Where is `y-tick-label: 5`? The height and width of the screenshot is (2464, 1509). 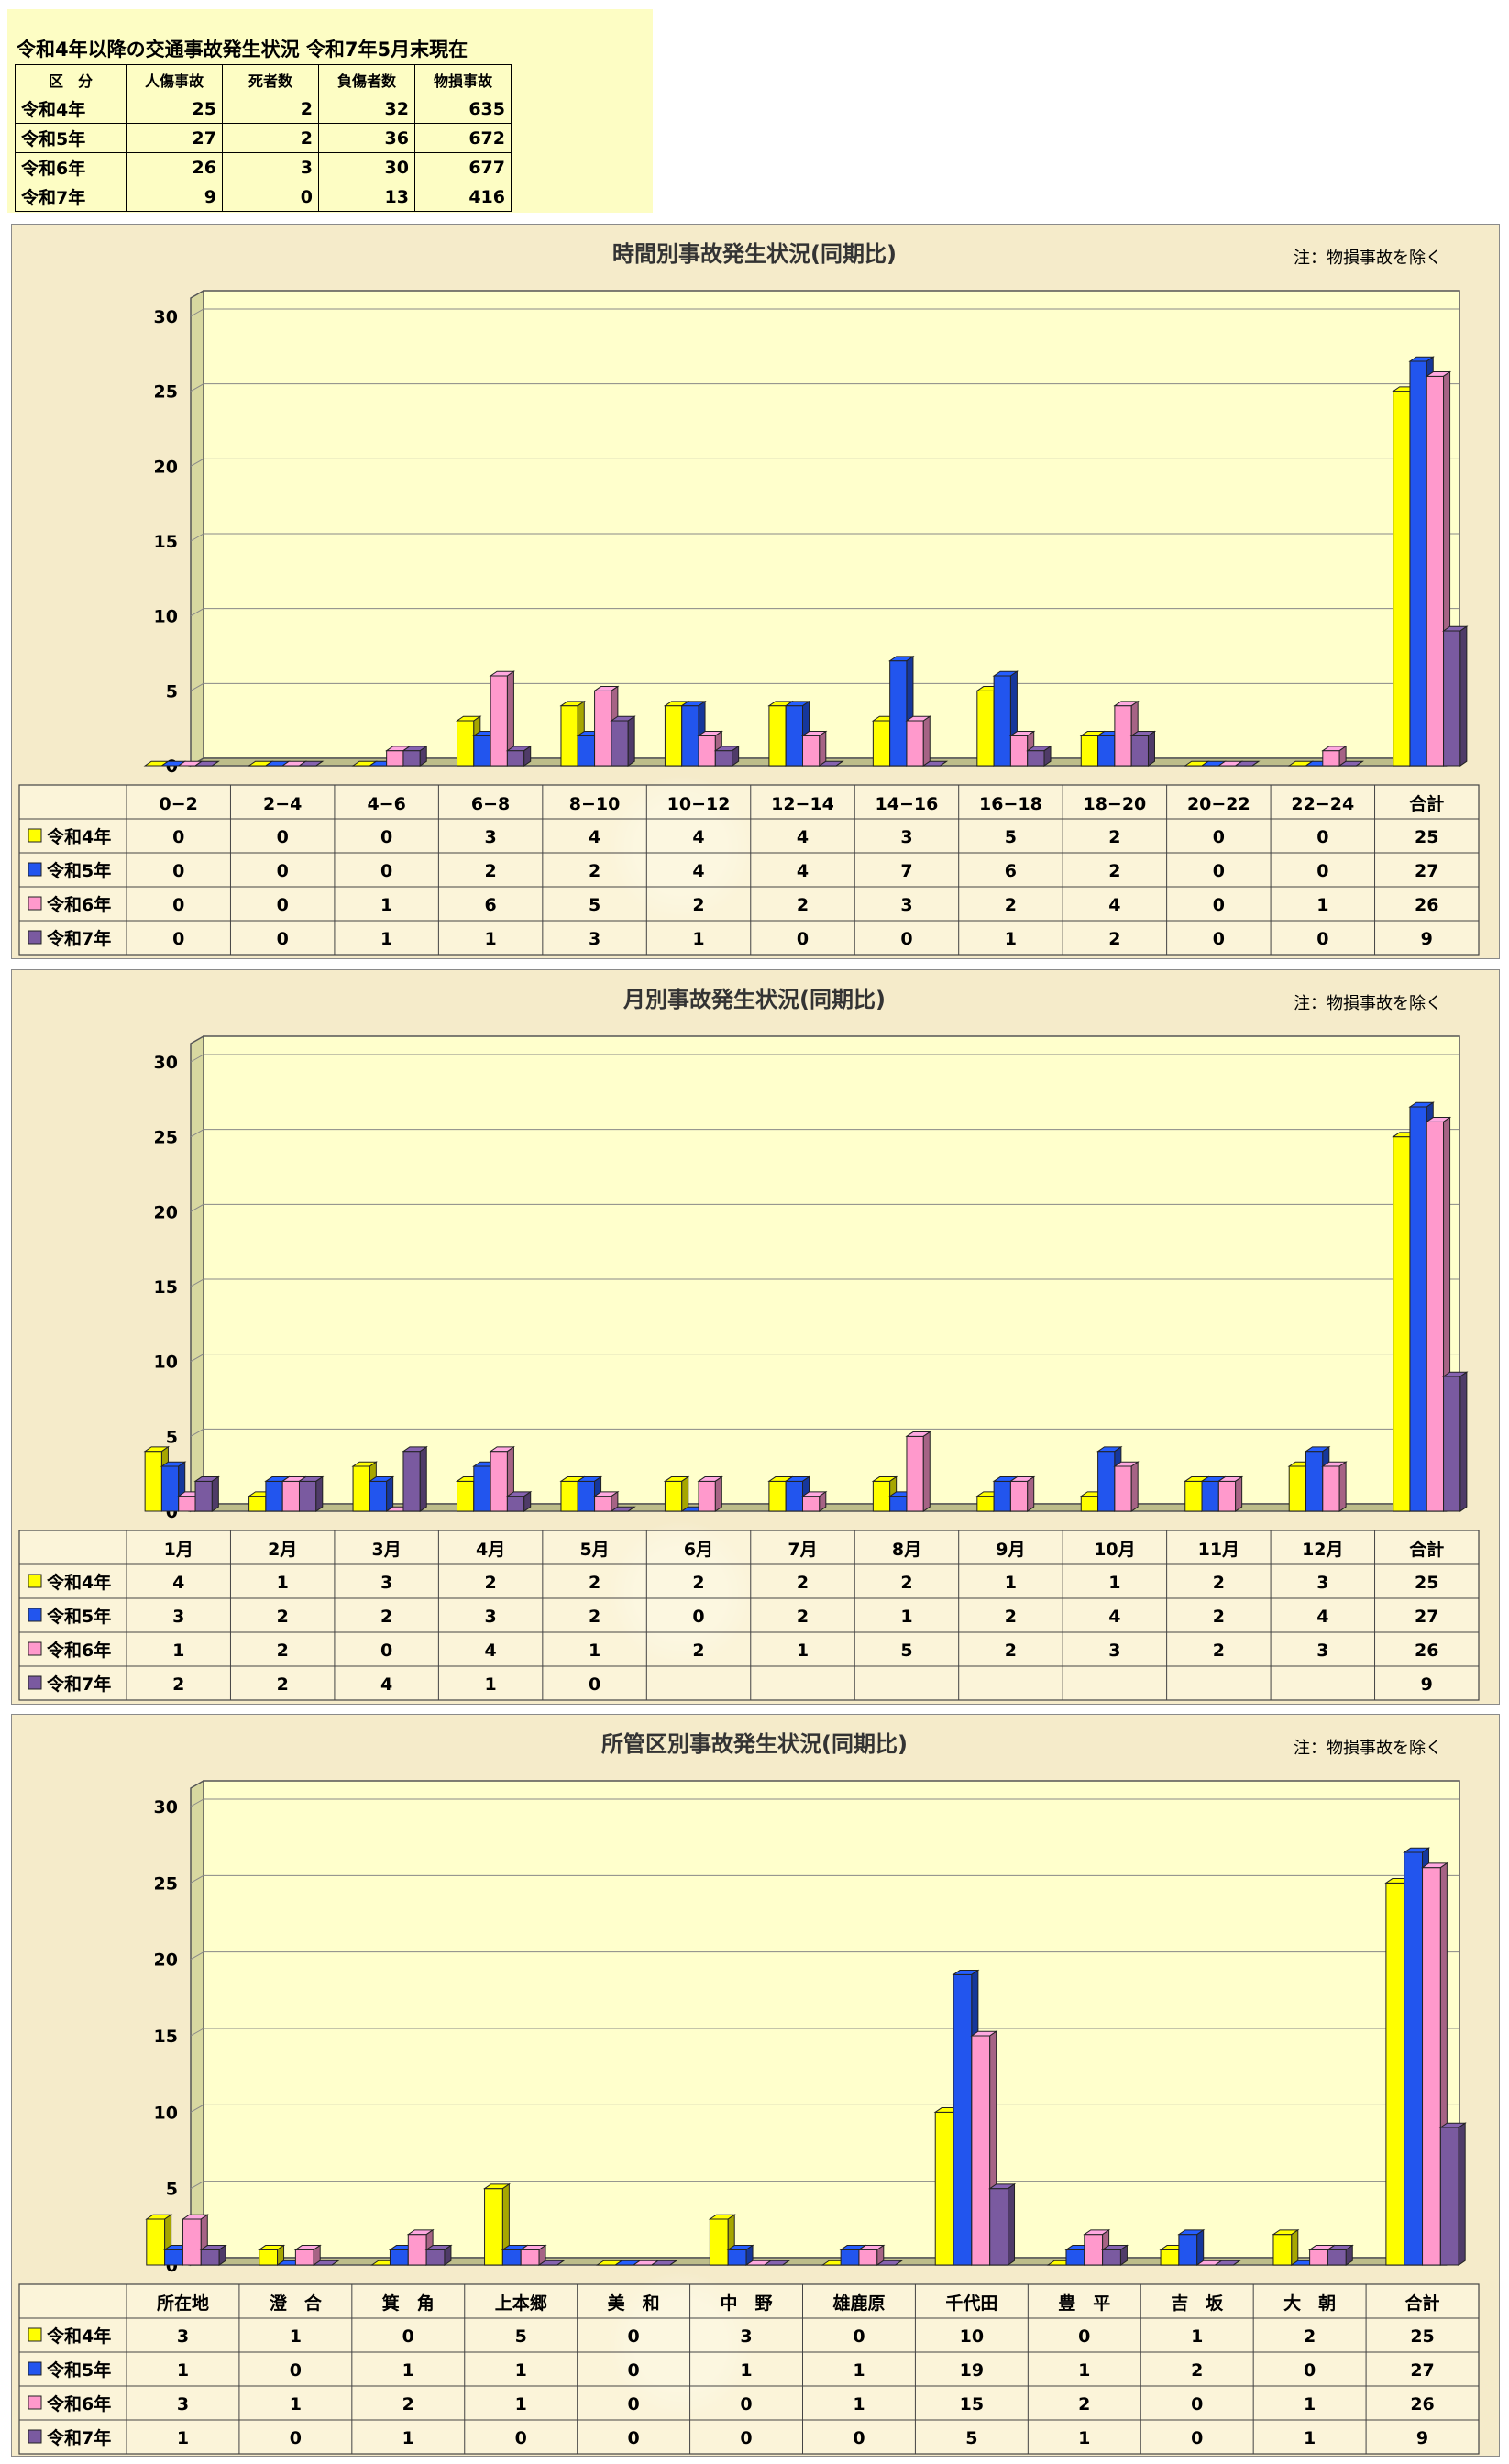 y-tick-label: 5 is located at coordinates (172, 1437).